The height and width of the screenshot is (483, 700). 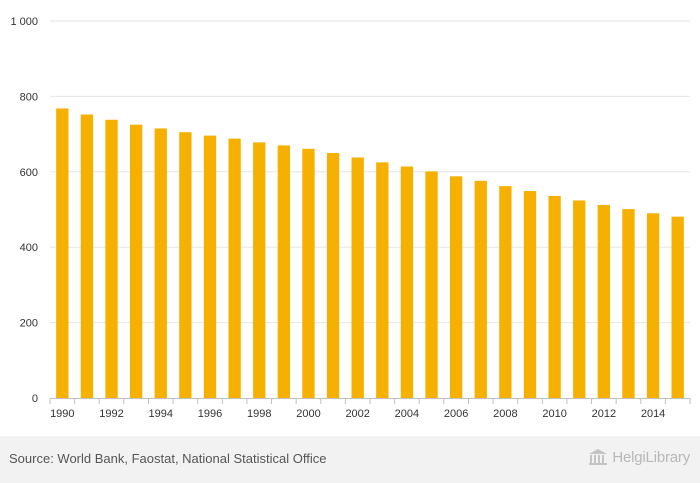 I want to click on bar-1992, so click(x=111, y=259).